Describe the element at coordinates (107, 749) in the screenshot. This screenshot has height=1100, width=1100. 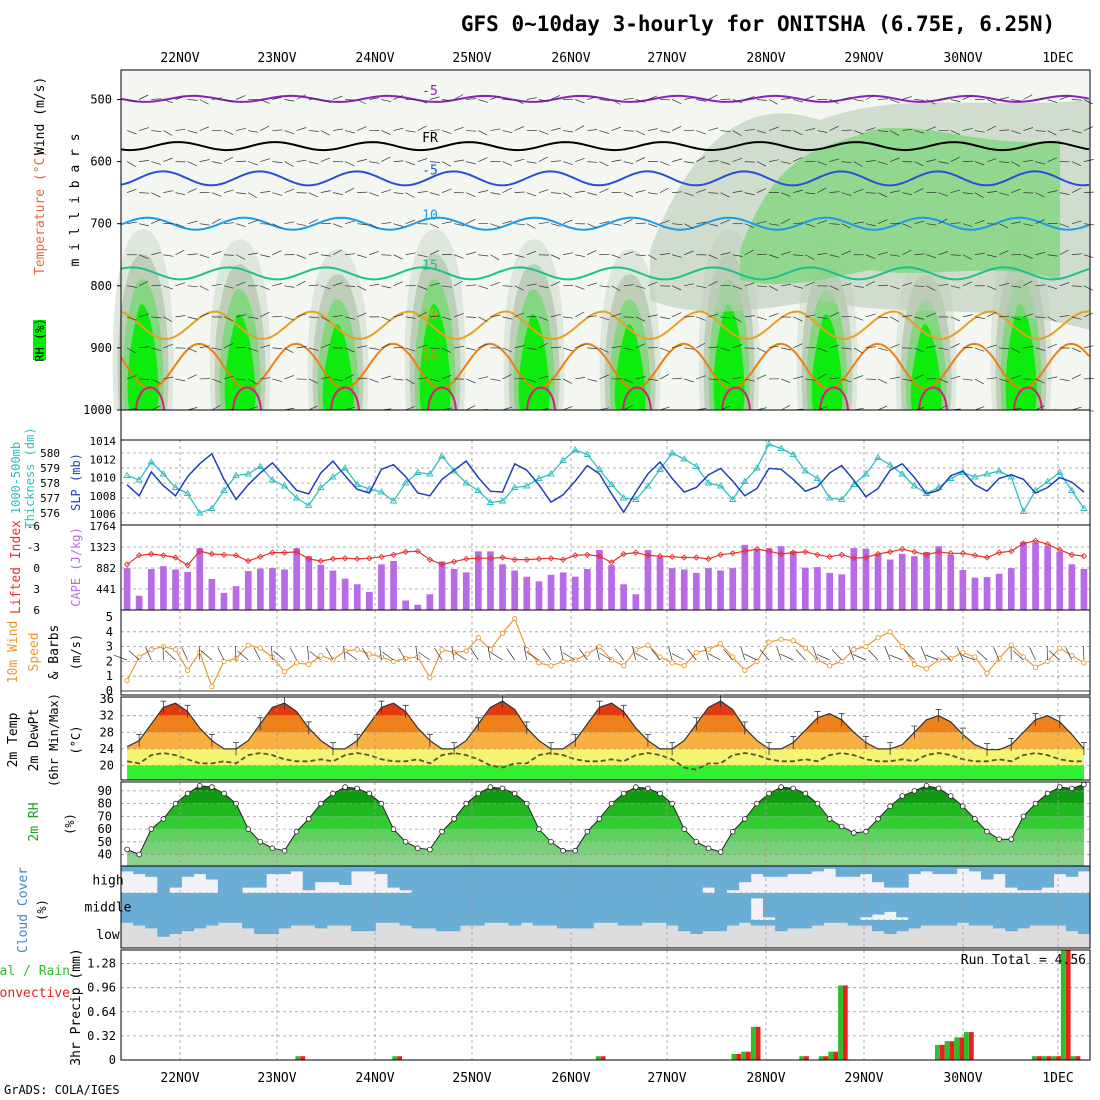
I see `temp-tick-label: 24` at that location.